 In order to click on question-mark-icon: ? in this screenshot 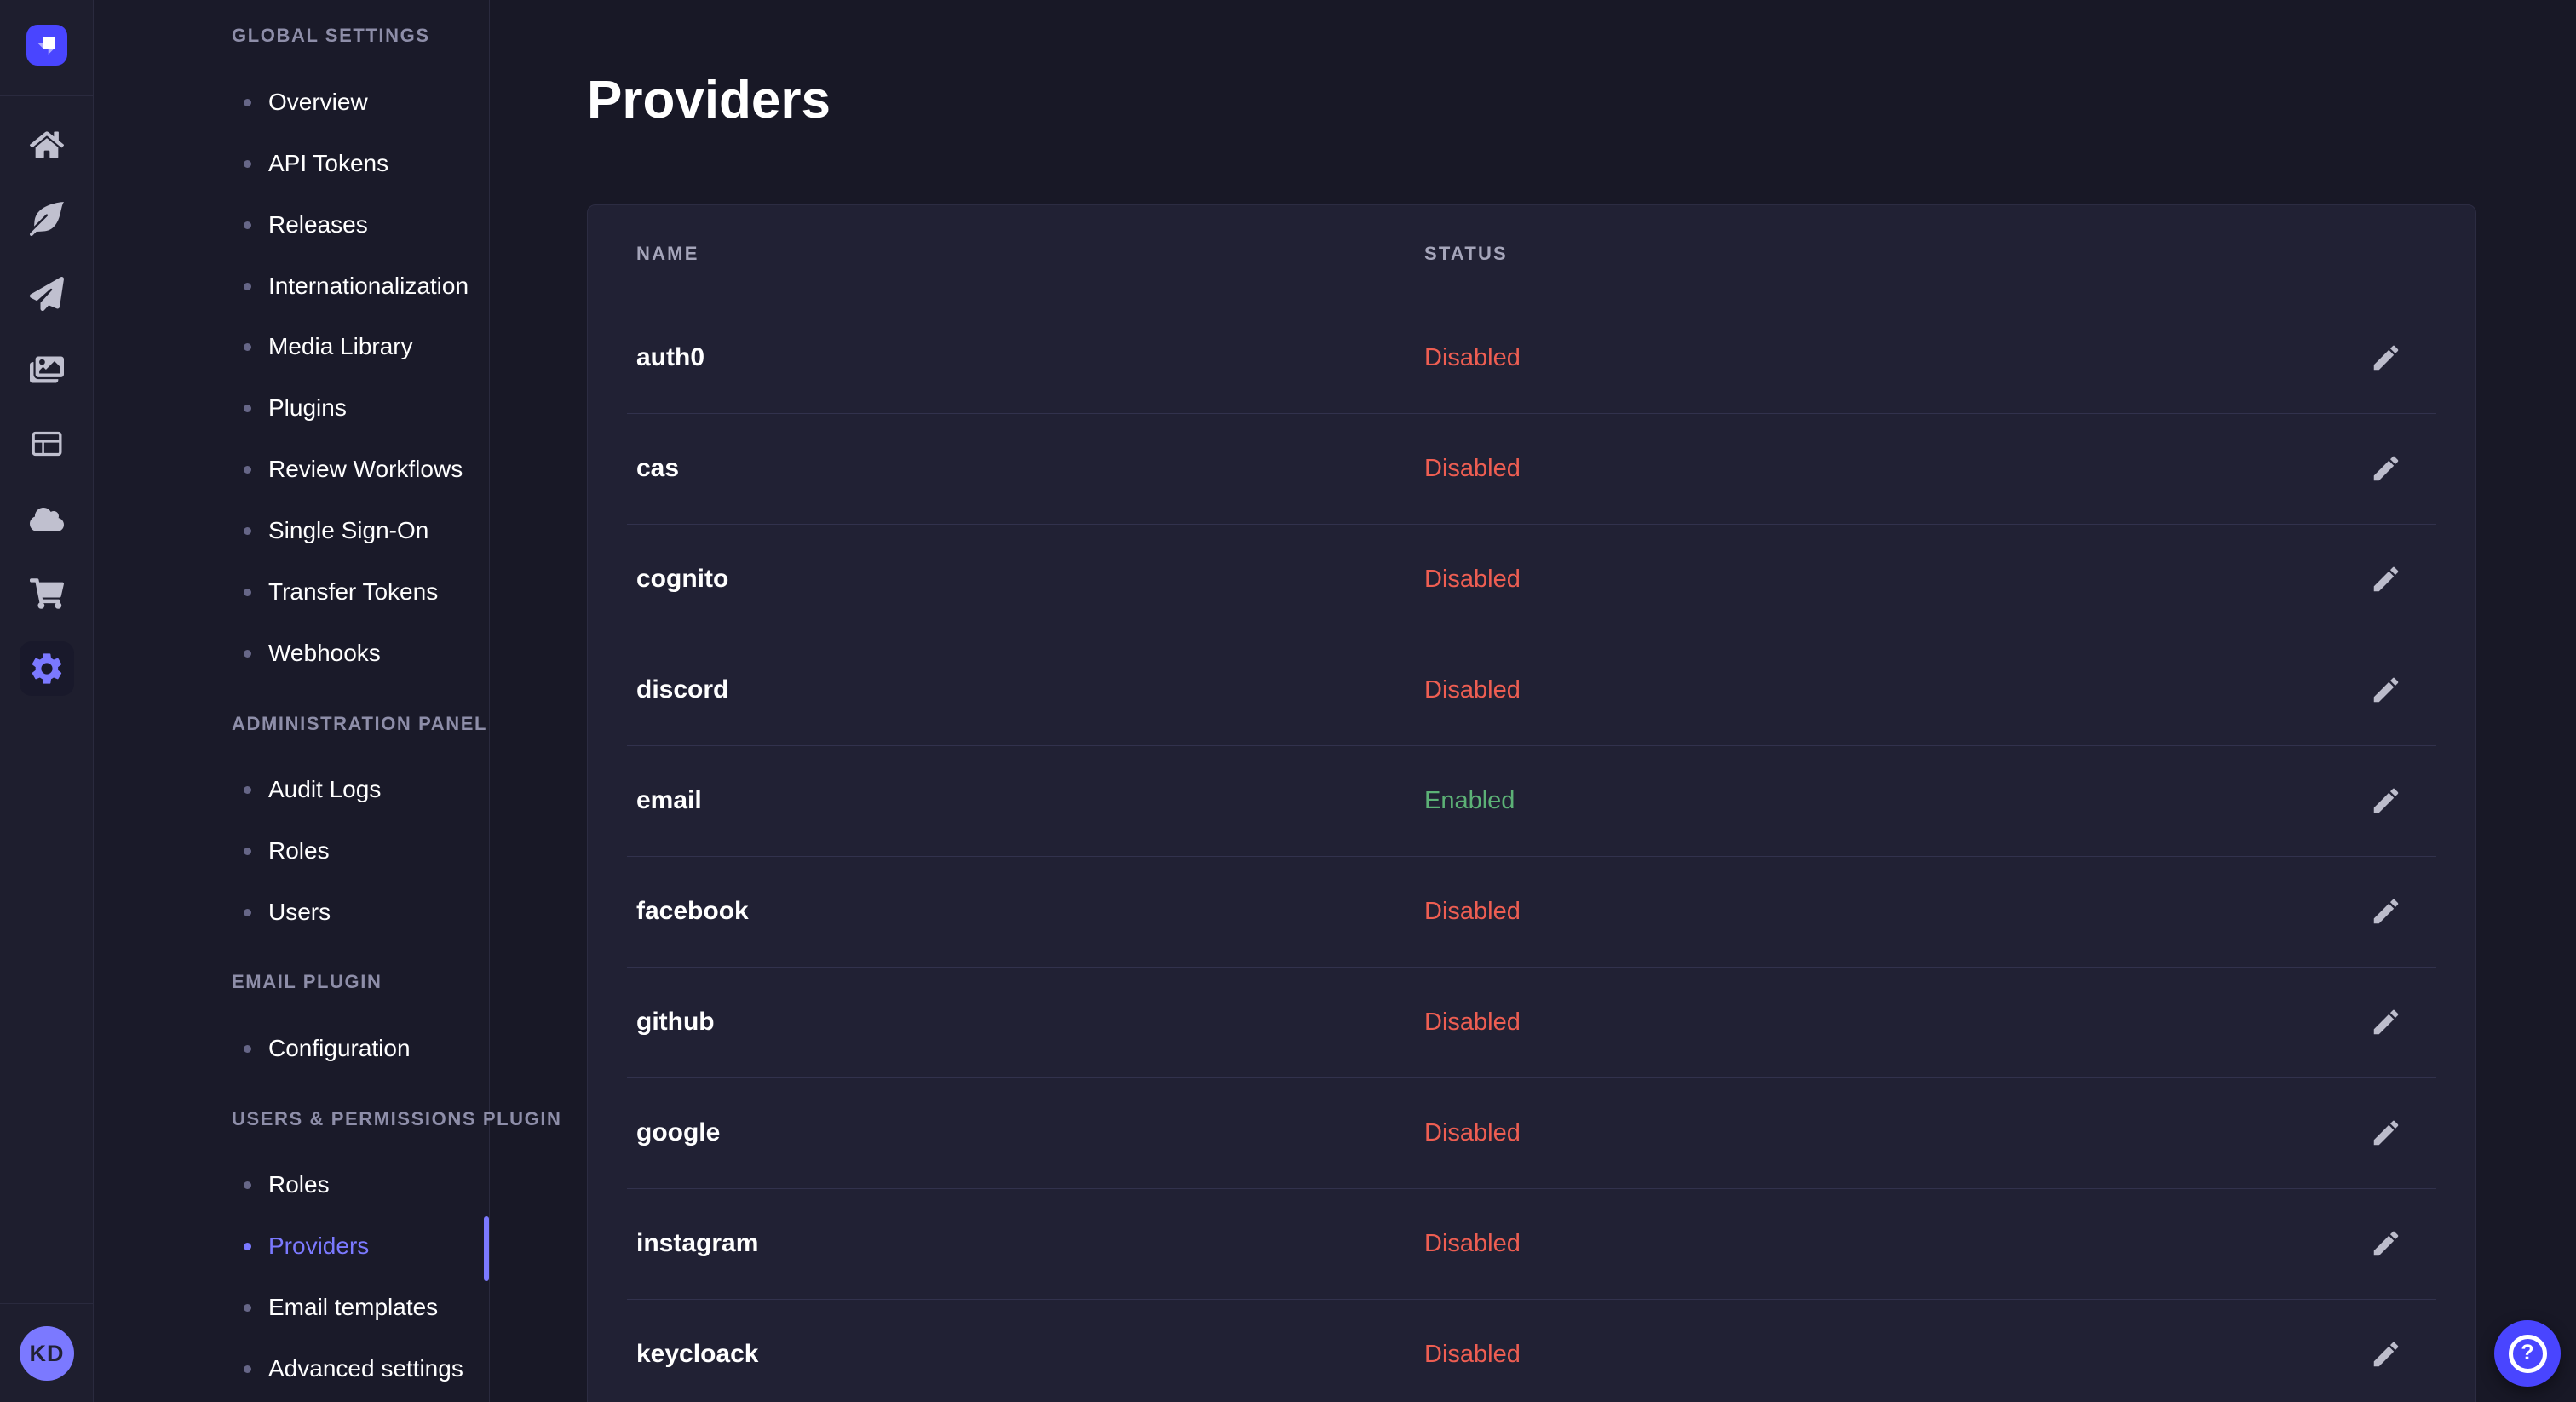, I will do `click(2527, 1353)`.